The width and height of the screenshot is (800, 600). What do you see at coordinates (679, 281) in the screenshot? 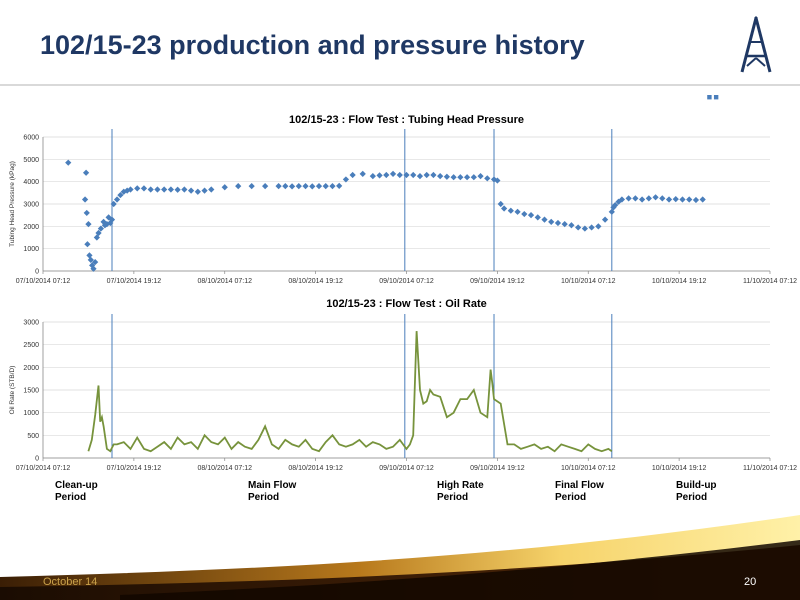
I see `x-tick-label: 10/10/2014 19:12` at bounding box center [679, 281].